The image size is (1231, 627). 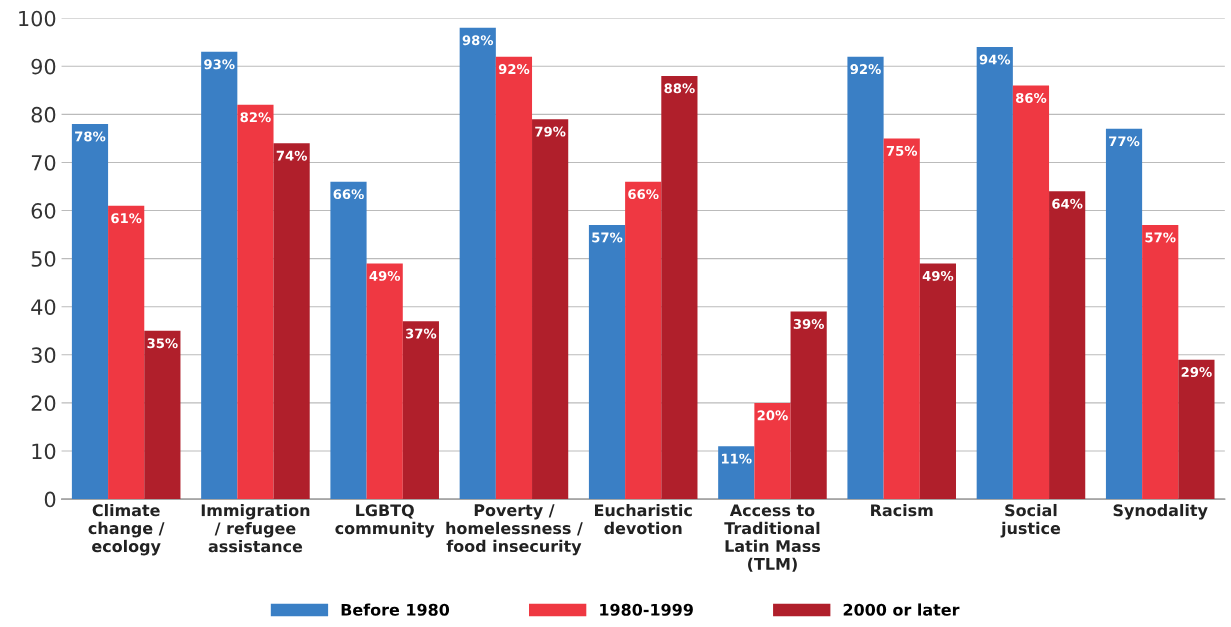 What do you see at coordinates (43, 307) in the screenshot?
I see `y-tick-label: 40` at bounding box center [43, 307].